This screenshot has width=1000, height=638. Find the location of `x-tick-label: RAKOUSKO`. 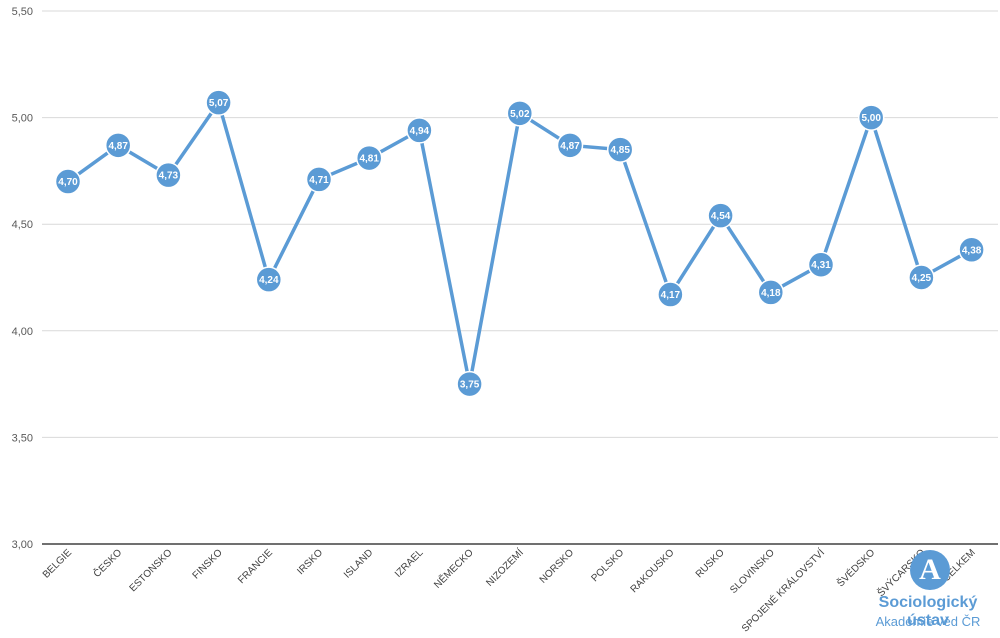

x-tick-label: RAKOUSKO is located at coordinates (653, 571).